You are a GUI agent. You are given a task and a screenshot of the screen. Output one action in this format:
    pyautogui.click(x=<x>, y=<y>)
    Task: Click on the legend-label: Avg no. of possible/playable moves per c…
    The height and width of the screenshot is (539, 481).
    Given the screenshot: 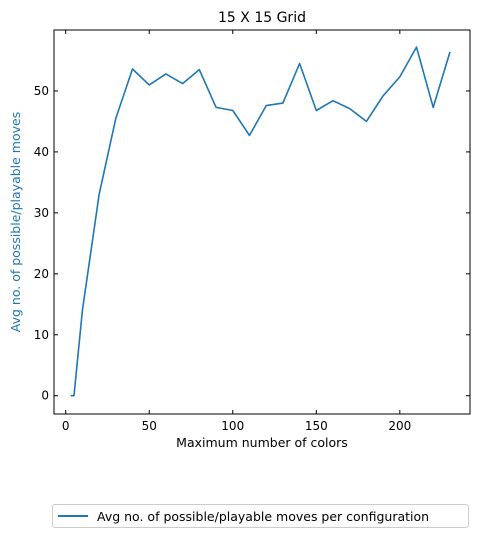 What is the action you would take?
    pyautogui.click(x=263, y=516)
    